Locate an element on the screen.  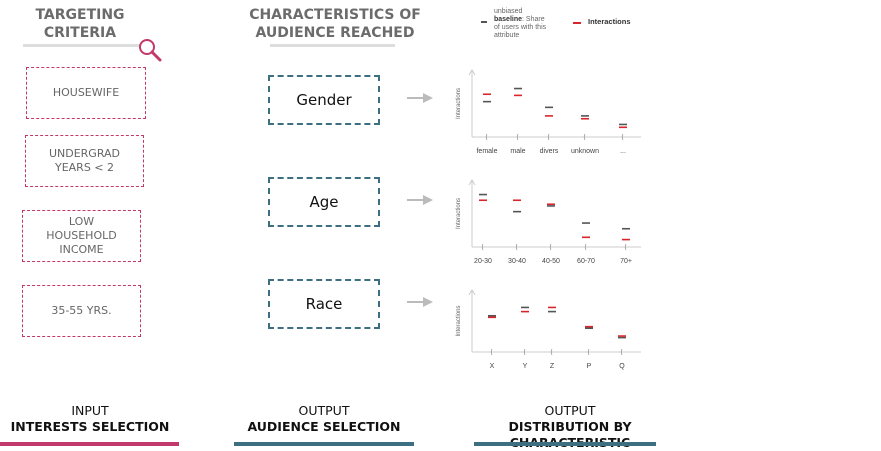
magnifier-icon is located at coordinates (150, 50).